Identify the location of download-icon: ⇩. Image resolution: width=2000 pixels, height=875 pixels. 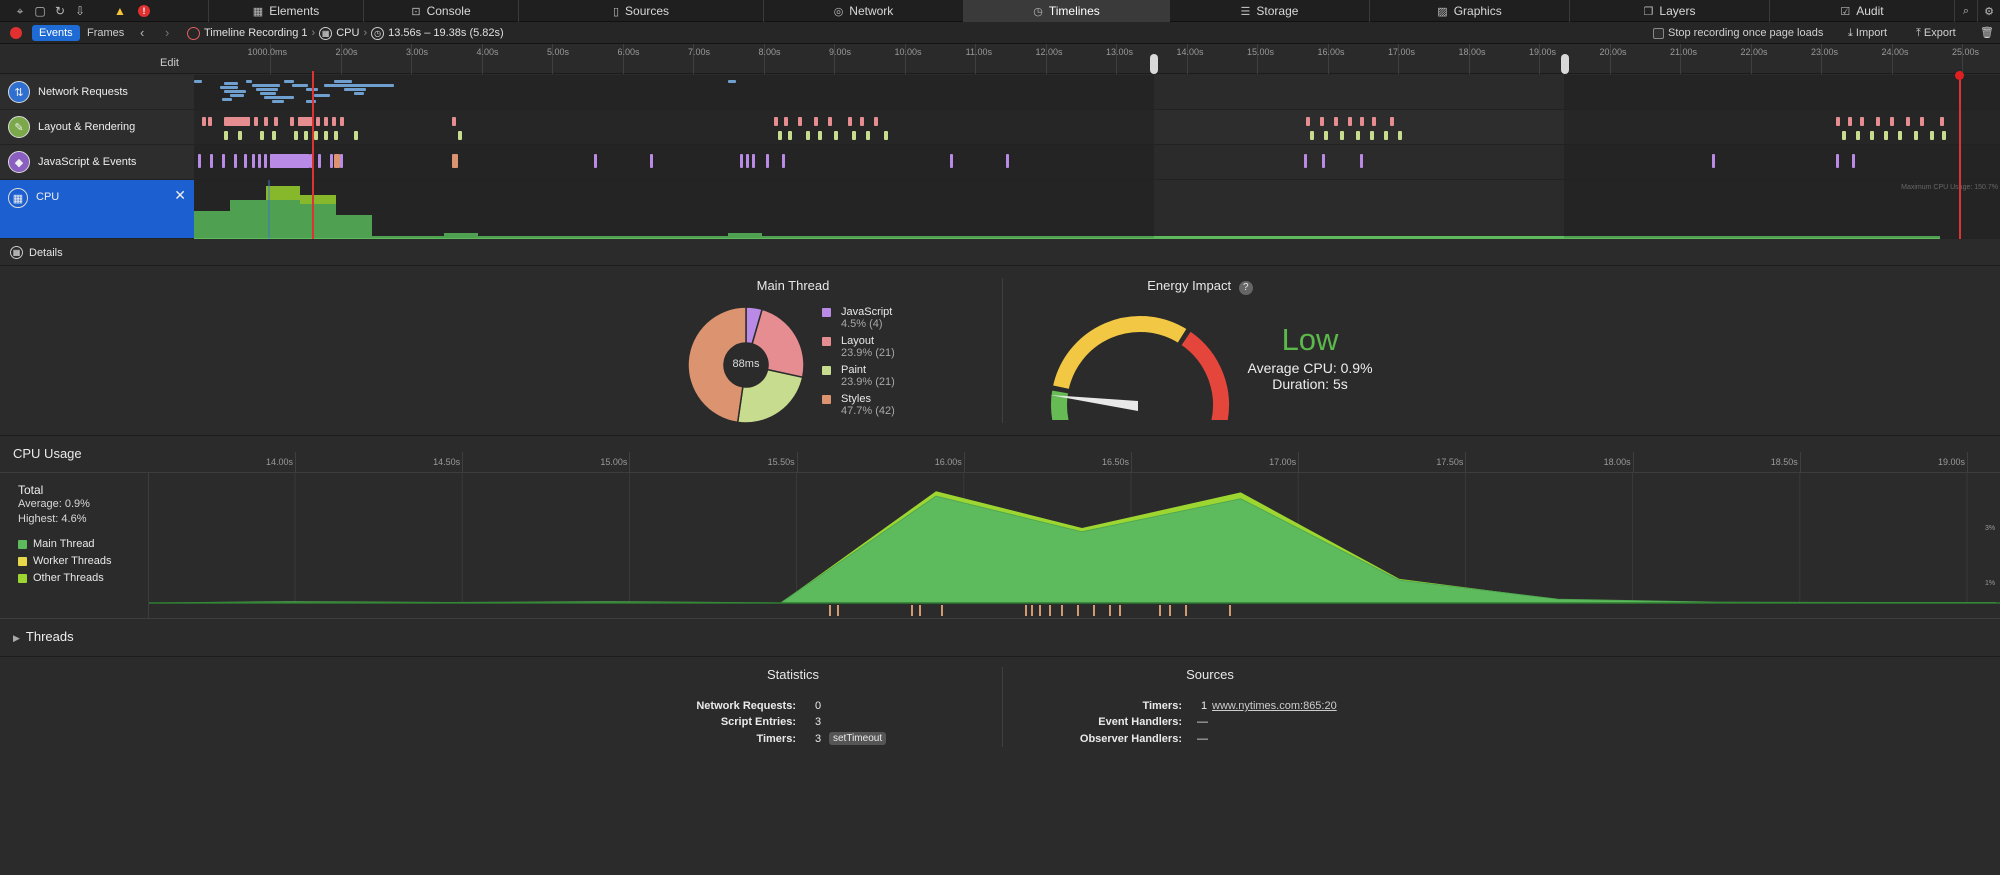
(80, 11).